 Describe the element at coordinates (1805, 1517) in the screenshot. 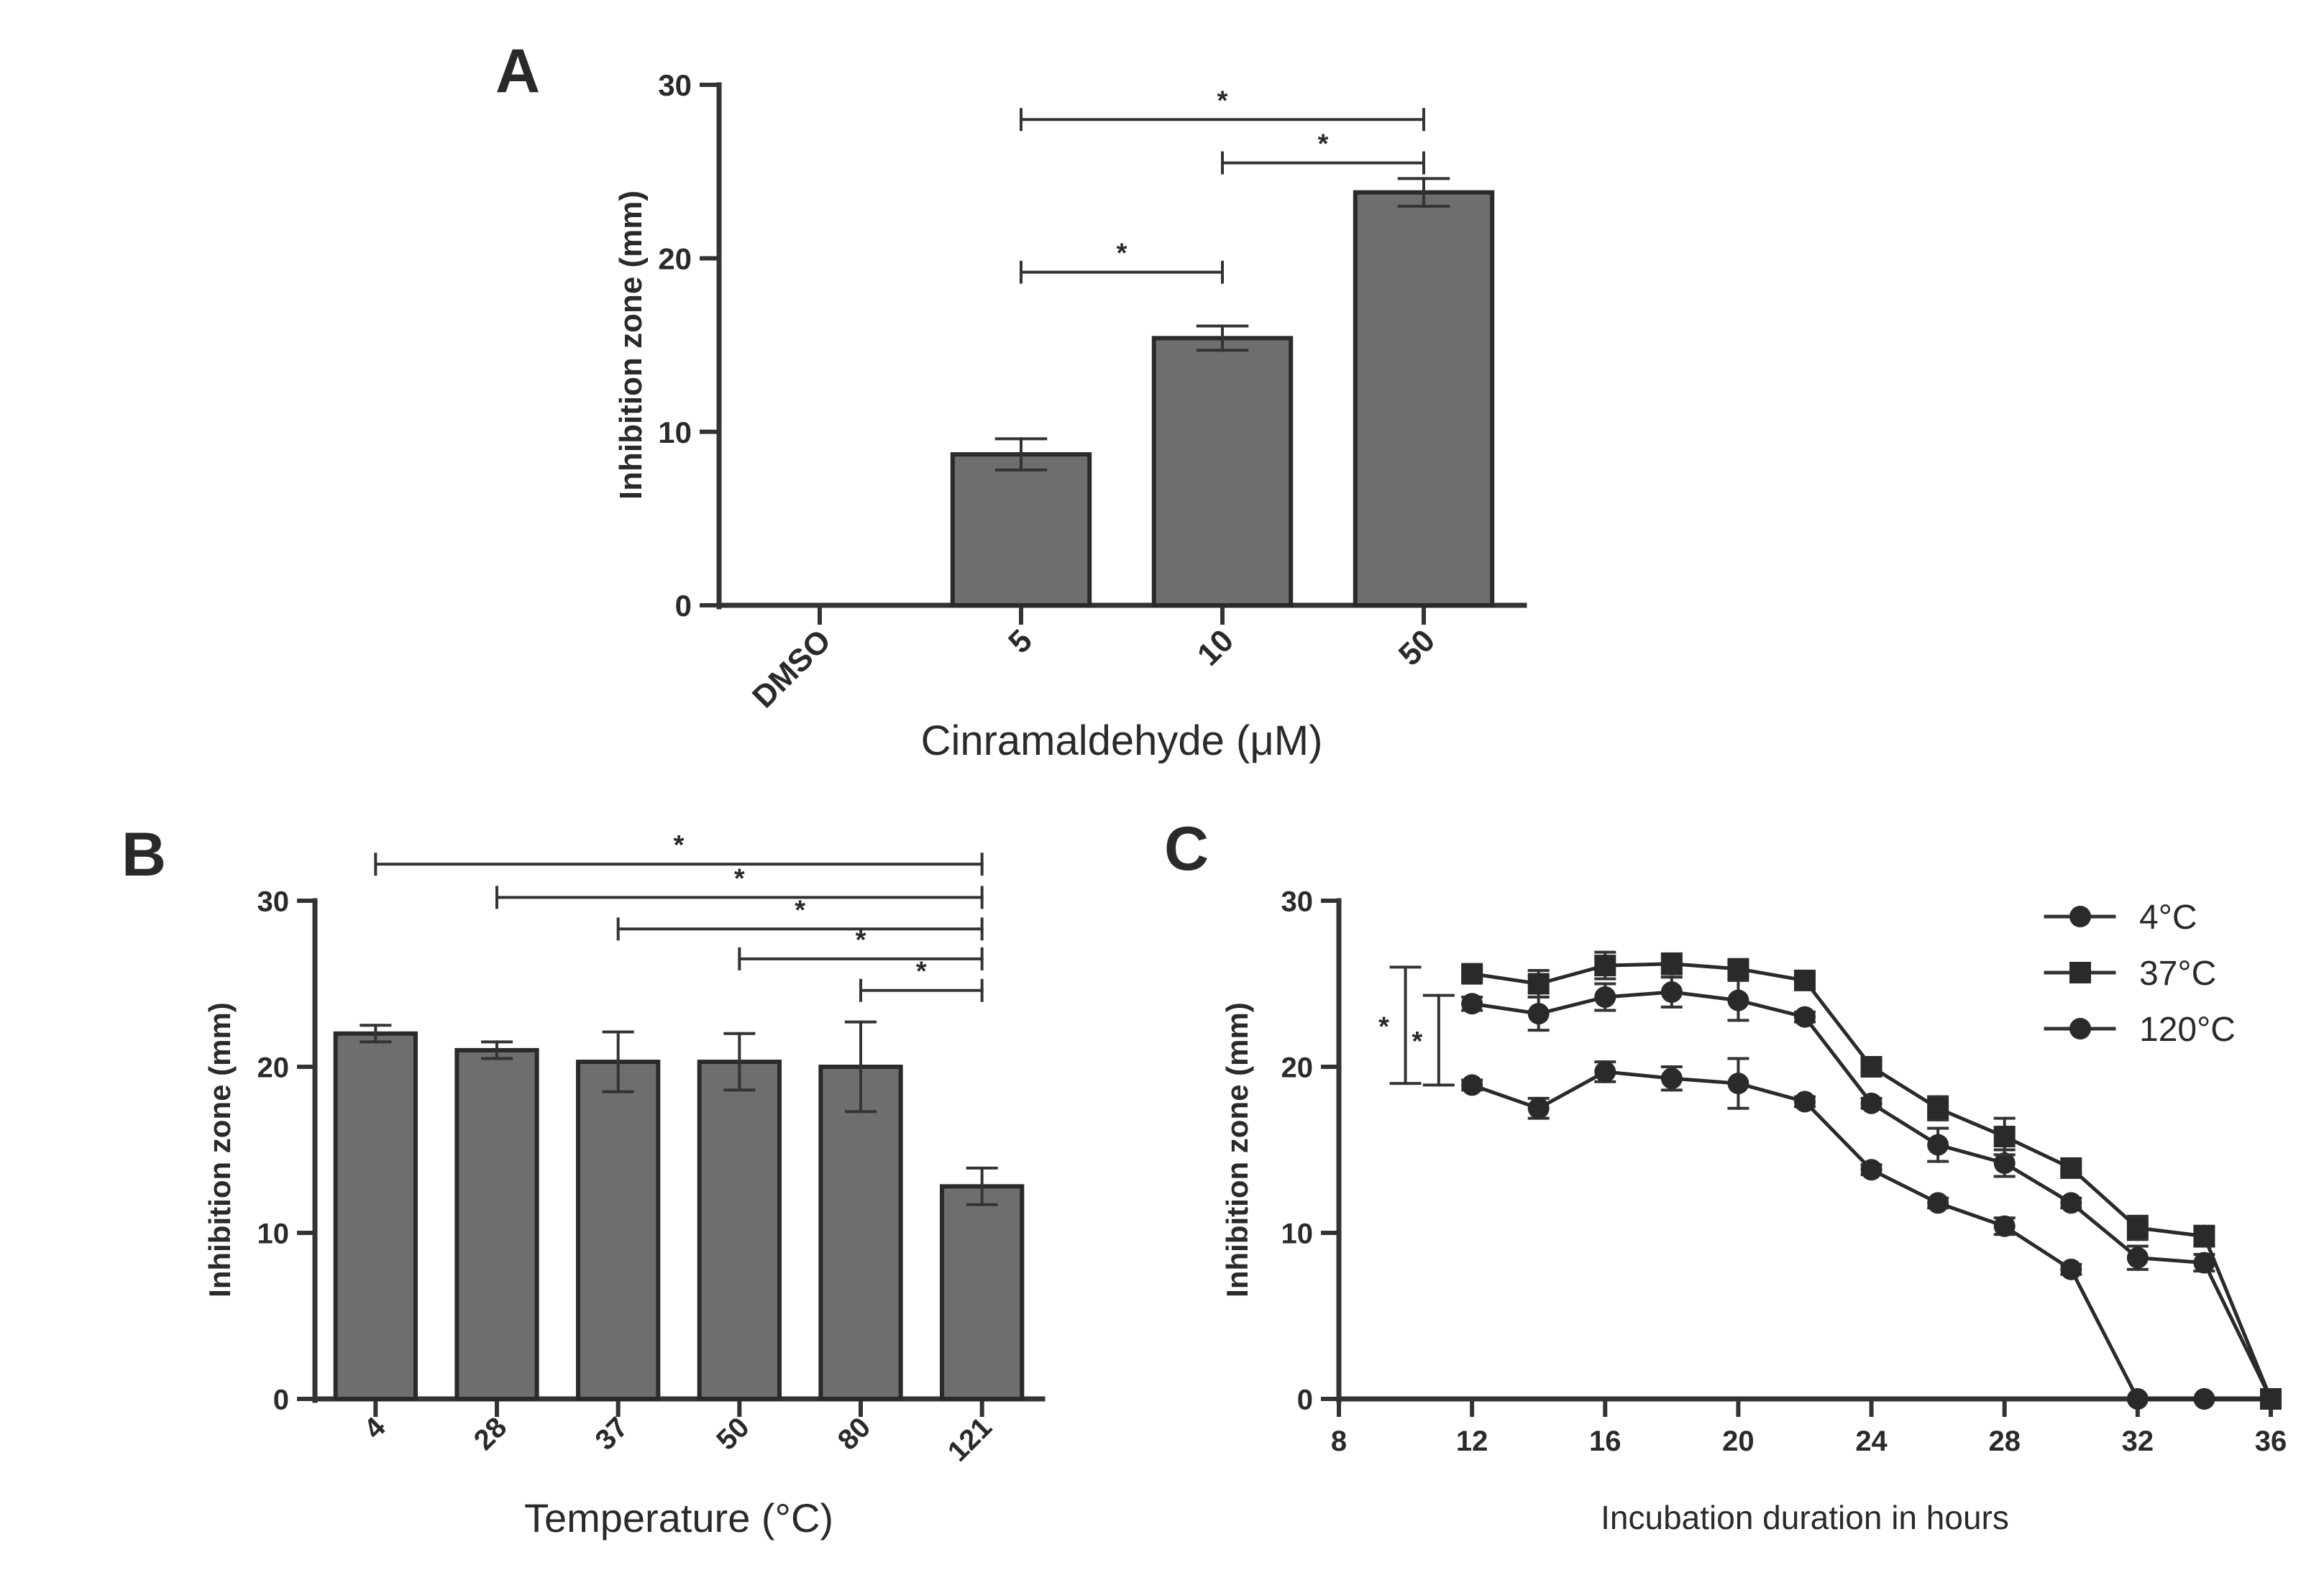

I see `x-axis-label: Incubation duration in hours` at that location.